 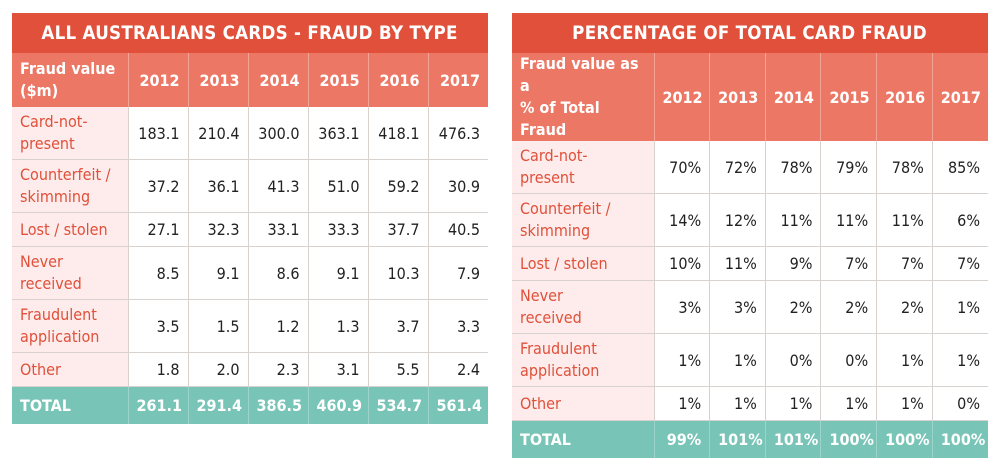 I want to click on cell-value: 78%, so click(x=793, y=167).